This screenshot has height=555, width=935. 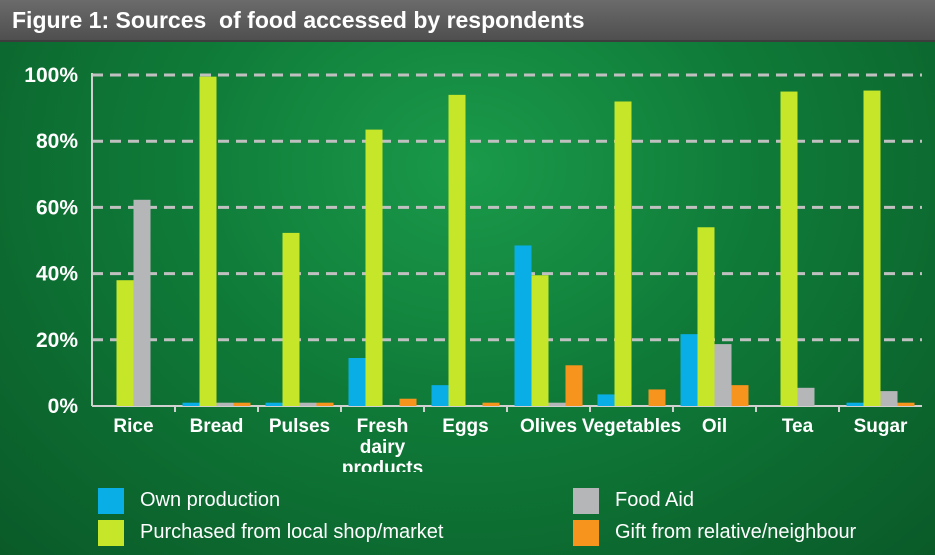 I want to click on bar-food-aid-pulses, so click(x=308, y=404).